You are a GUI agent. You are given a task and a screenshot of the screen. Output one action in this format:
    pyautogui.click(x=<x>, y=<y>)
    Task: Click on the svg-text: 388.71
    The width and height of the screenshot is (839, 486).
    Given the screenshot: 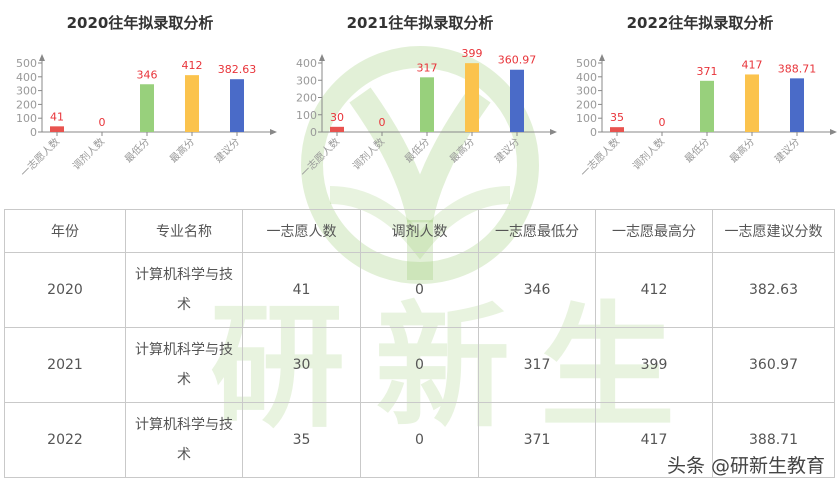 What is the action you would take?
    pyautogui.click(x=797, y=68)
    